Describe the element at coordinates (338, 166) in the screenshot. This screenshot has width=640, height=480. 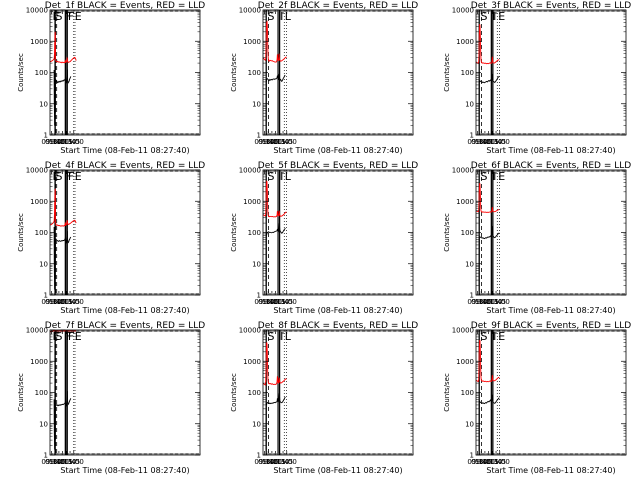
I see `chart-title: Det_5f BLACK = Events, RED = LLD` at that location.